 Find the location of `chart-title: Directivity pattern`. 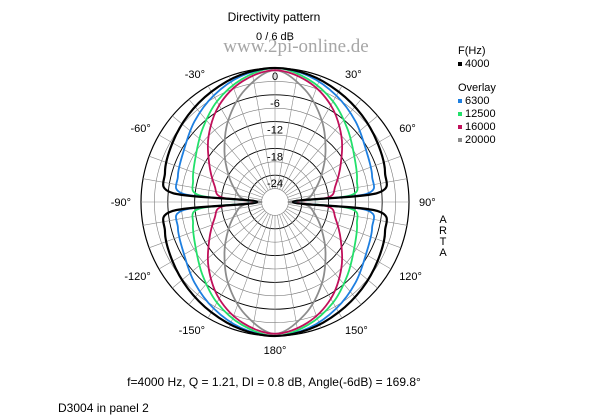

chart-title: Directivity pattern is located at coordinates (274, 17).